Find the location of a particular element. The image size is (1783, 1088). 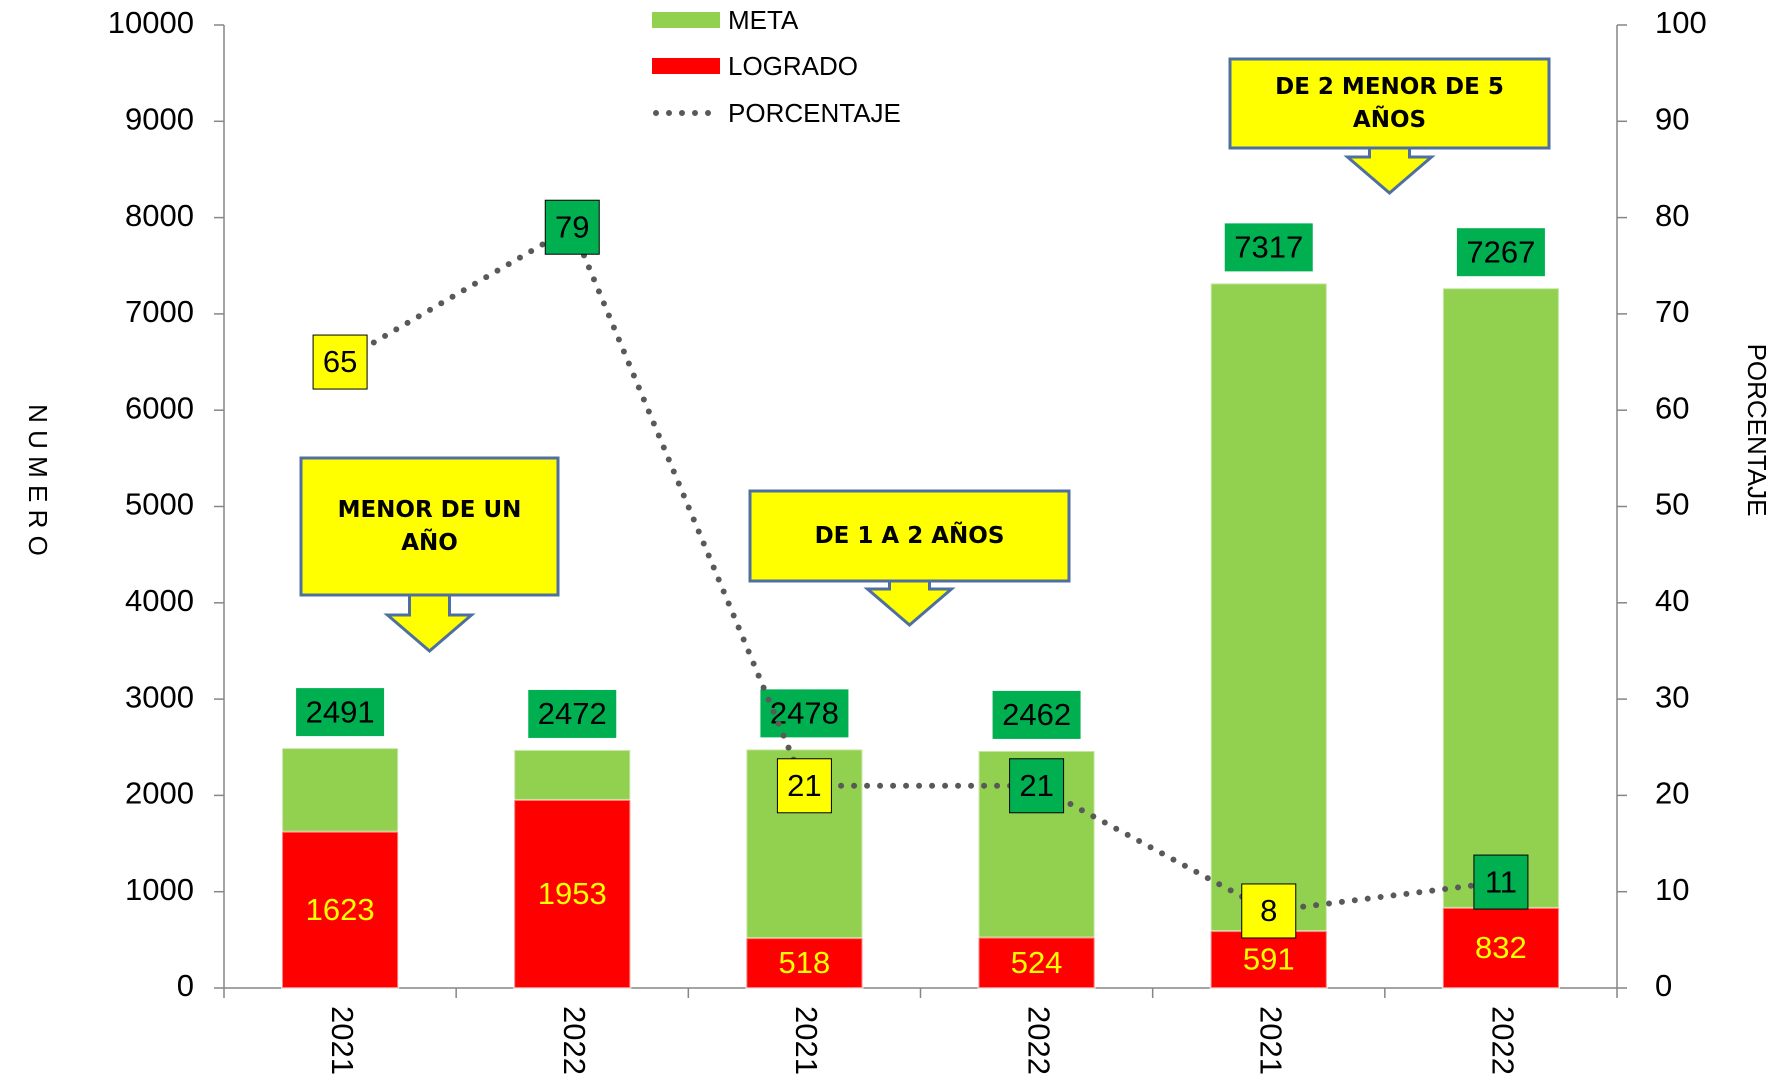

y-tick-label: 2000 is located at coordinates (159, 793).